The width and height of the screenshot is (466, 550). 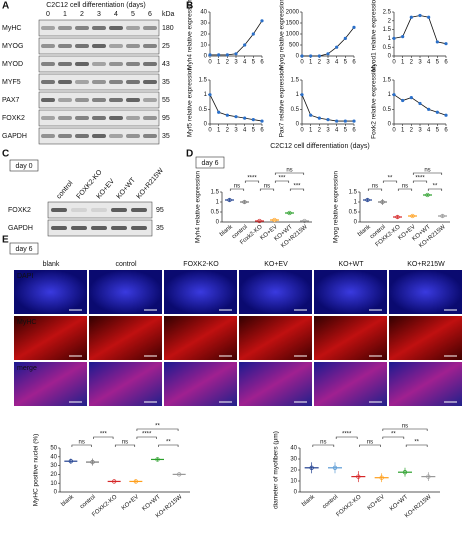 What do you see at coordinates (203, 35) in the screenshot?
I see `y-tick-label: 20` at bounding box center [203, 35].